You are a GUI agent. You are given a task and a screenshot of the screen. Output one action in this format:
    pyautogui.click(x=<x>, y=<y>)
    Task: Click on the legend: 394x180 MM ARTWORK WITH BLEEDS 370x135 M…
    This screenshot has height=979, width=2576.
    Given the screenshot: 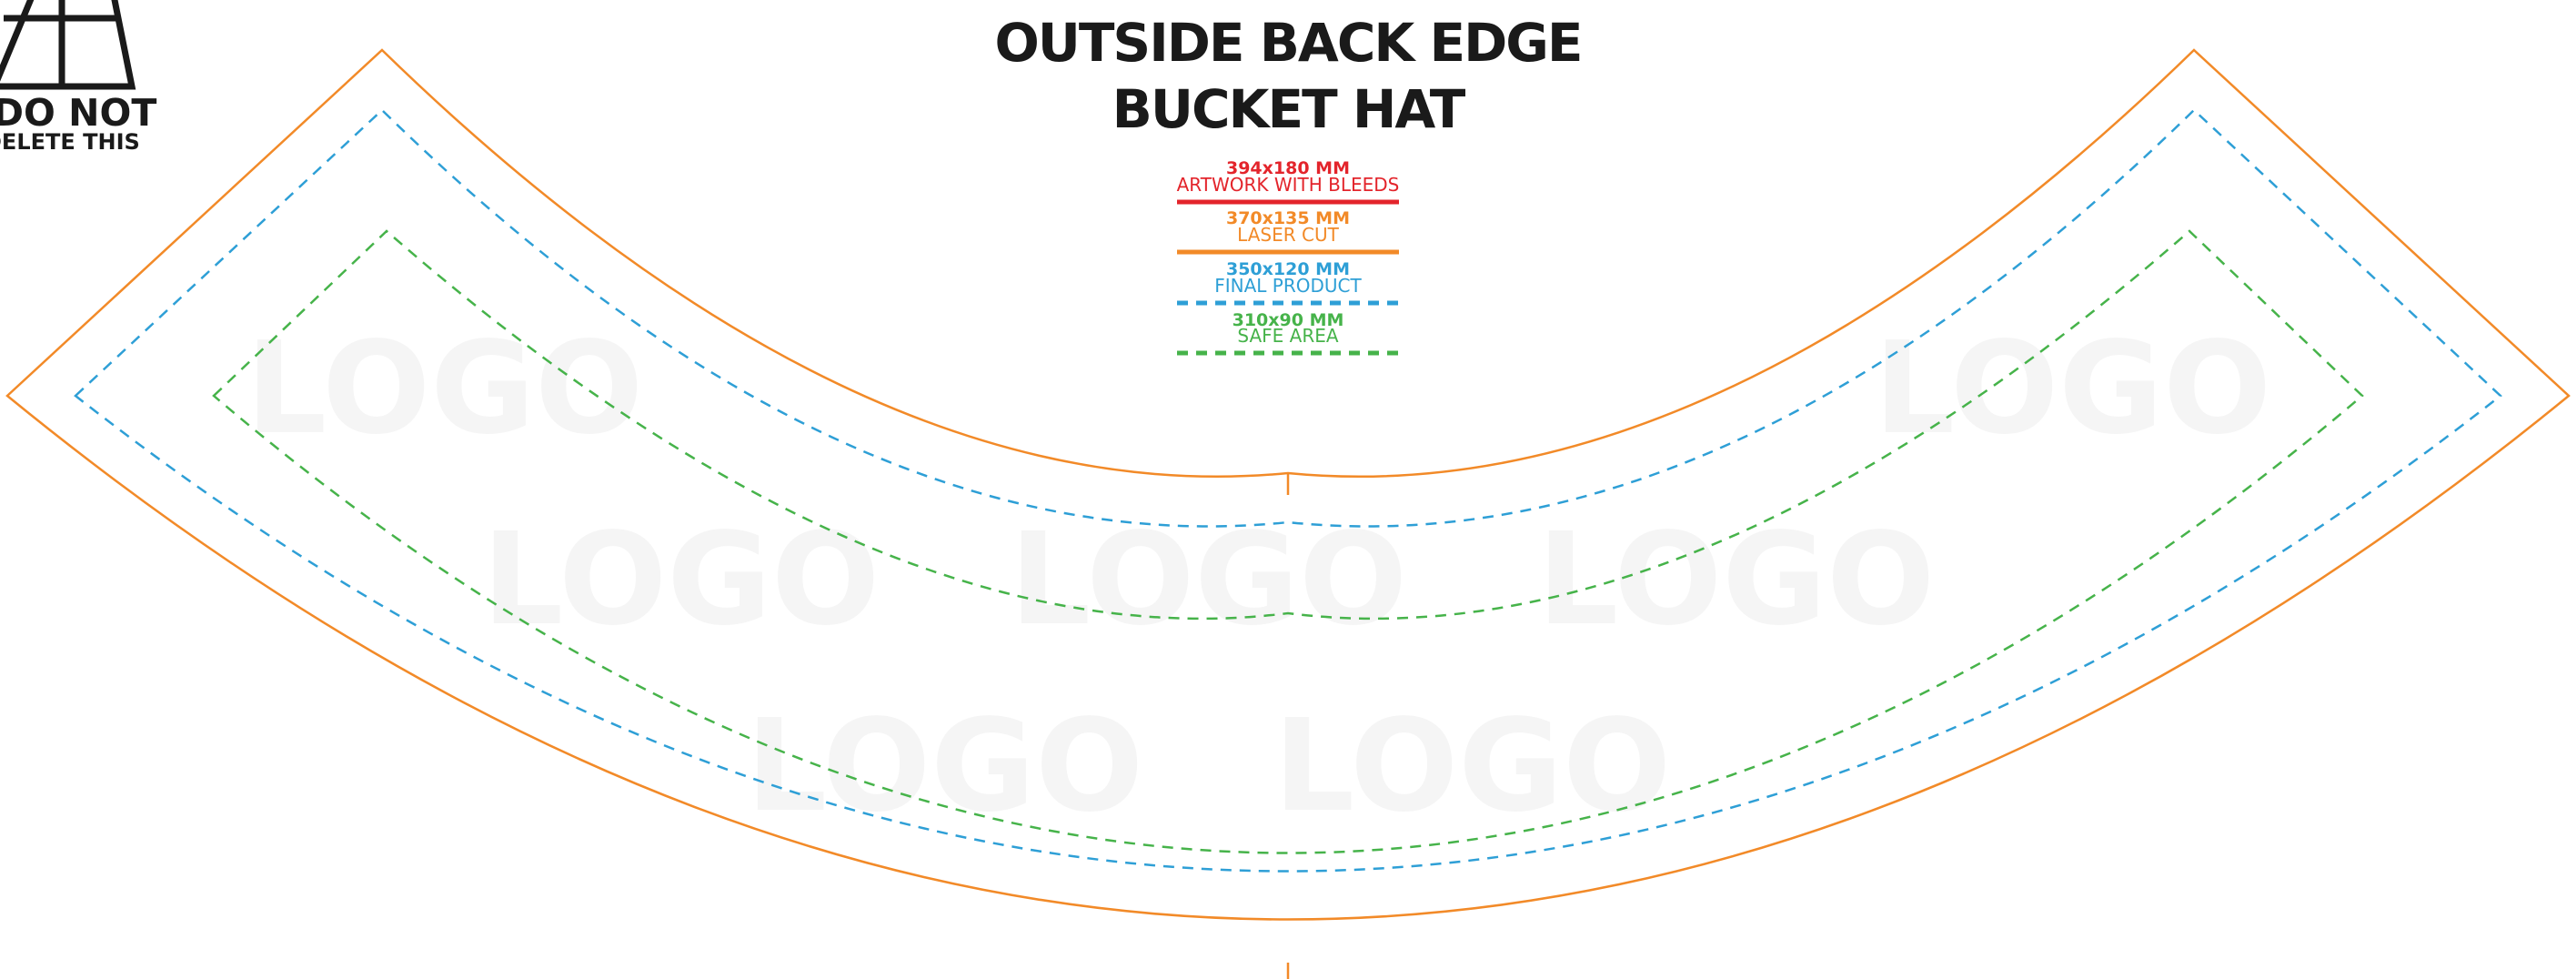 What is the action you would take?
    pyautogui.click(x=1288, y=257)
    